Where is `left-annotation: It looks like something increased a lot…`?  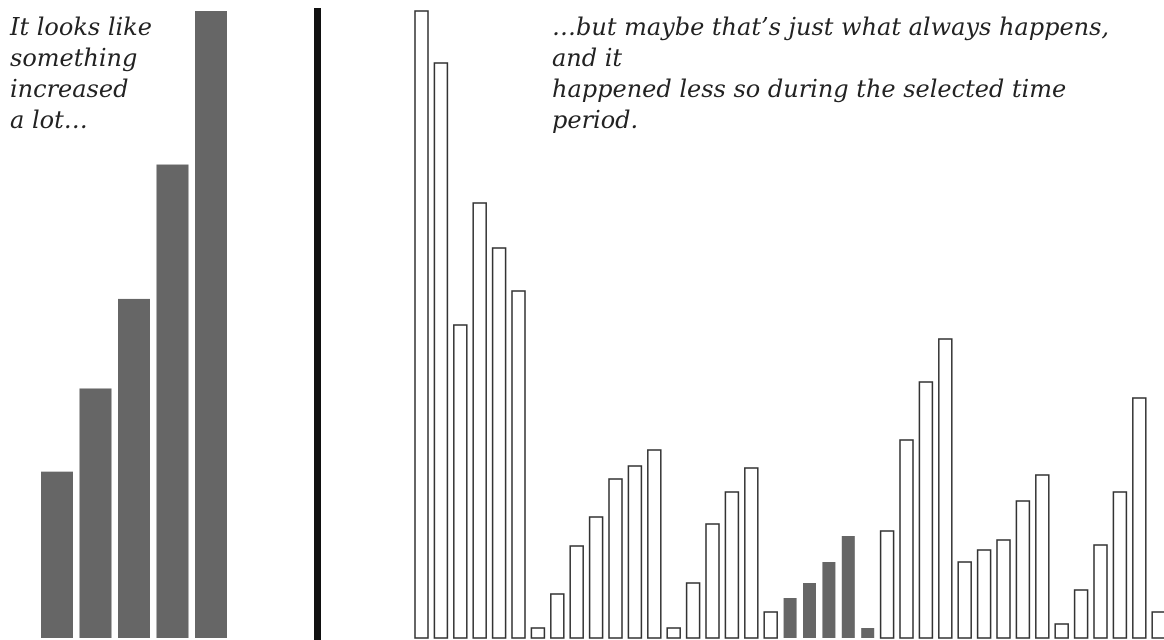 left-annotation: It looks like something increased a lot… is located at coordinates (81, 73).